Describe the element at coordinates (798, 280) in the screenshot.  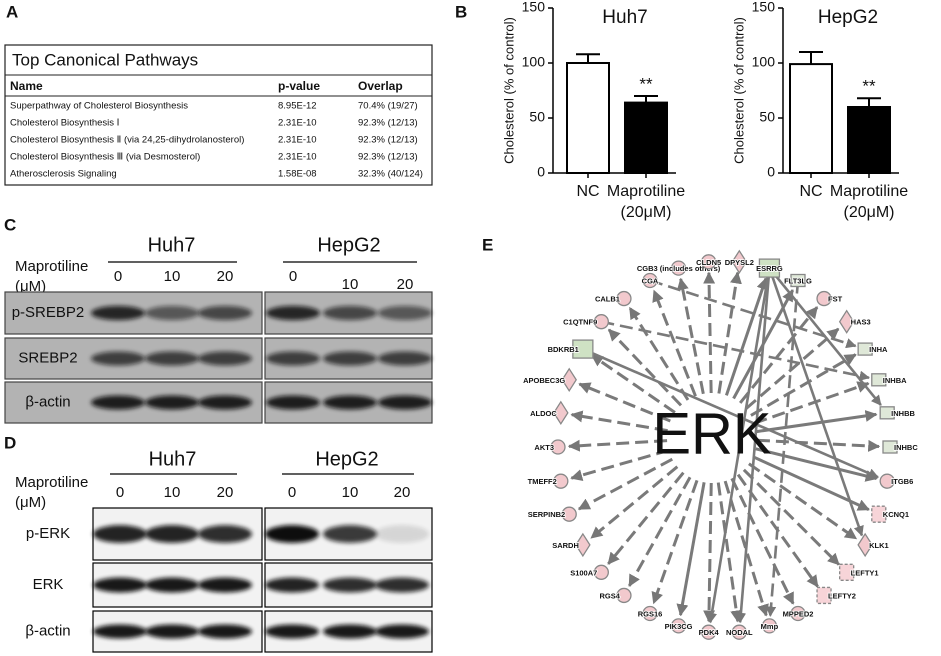
I see `node-label: FLT3LG` at that location.